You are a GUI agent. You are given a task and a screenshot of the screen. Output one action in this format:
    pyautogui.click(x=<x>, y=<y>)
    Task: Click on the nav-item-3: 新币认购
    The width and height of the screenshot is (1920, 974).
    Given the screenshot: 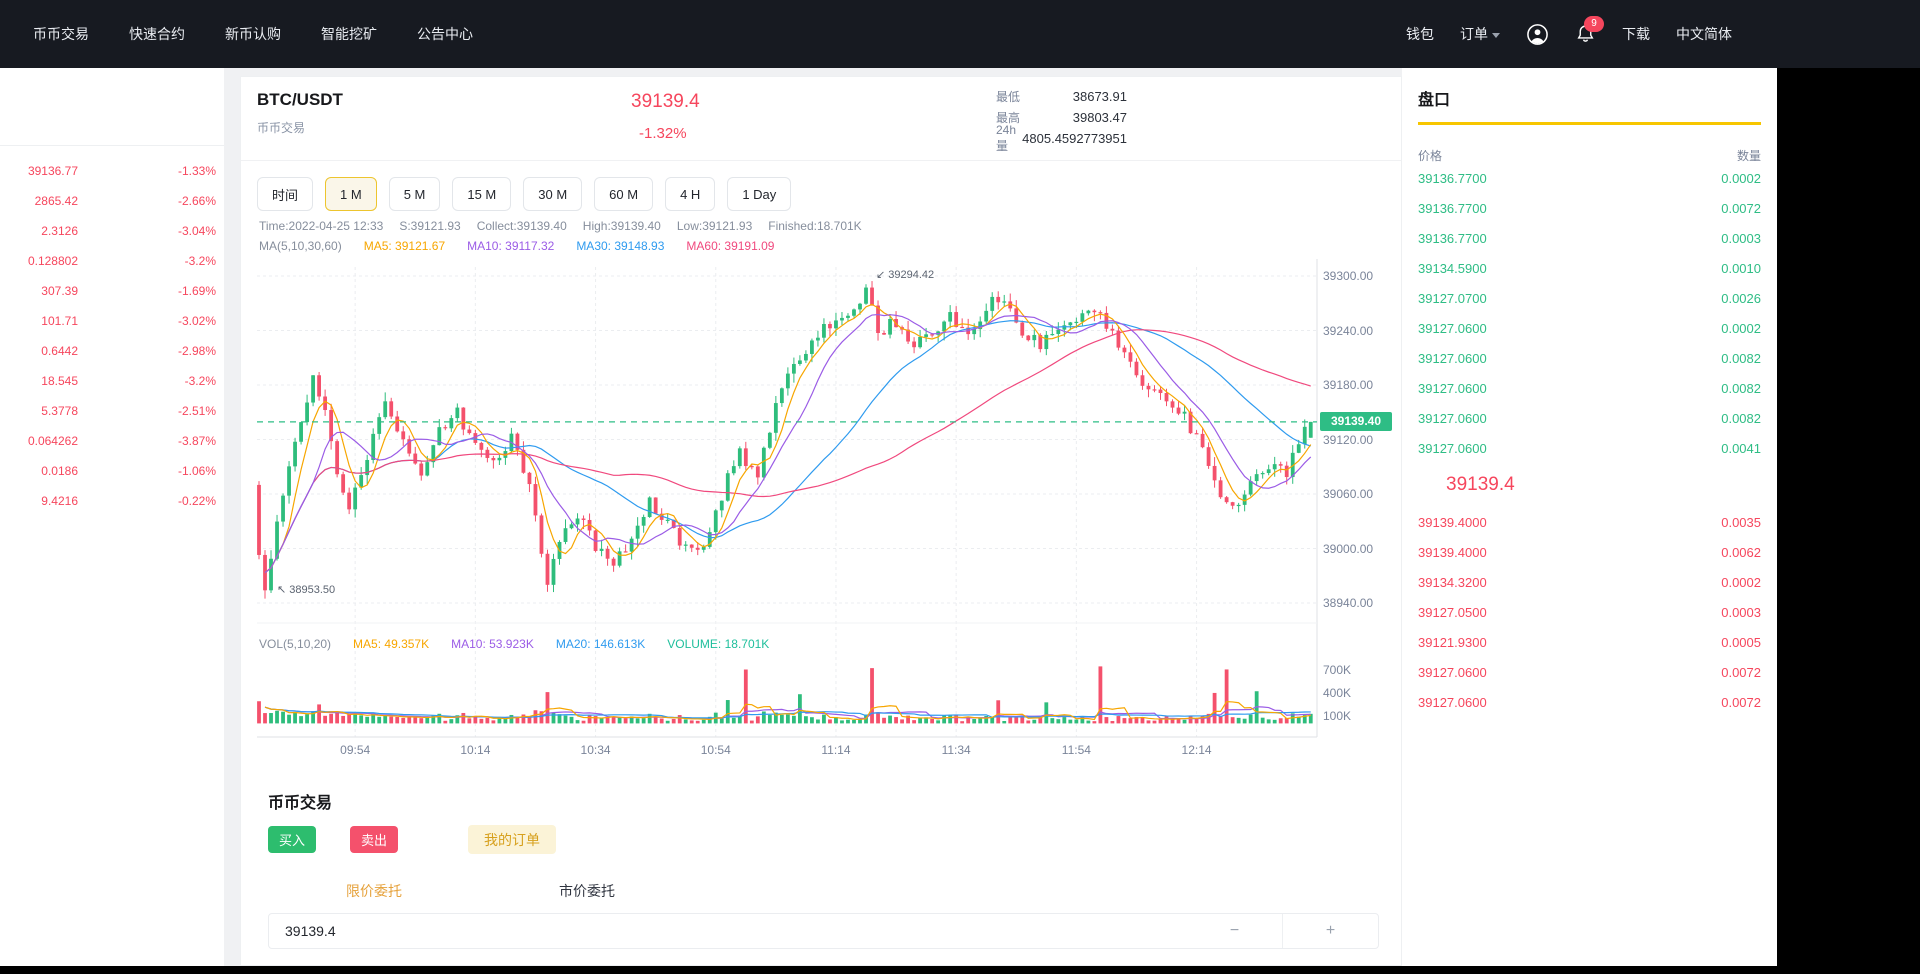 What is the action you would take?
    pyautogui.click(x=253, y=34)
    